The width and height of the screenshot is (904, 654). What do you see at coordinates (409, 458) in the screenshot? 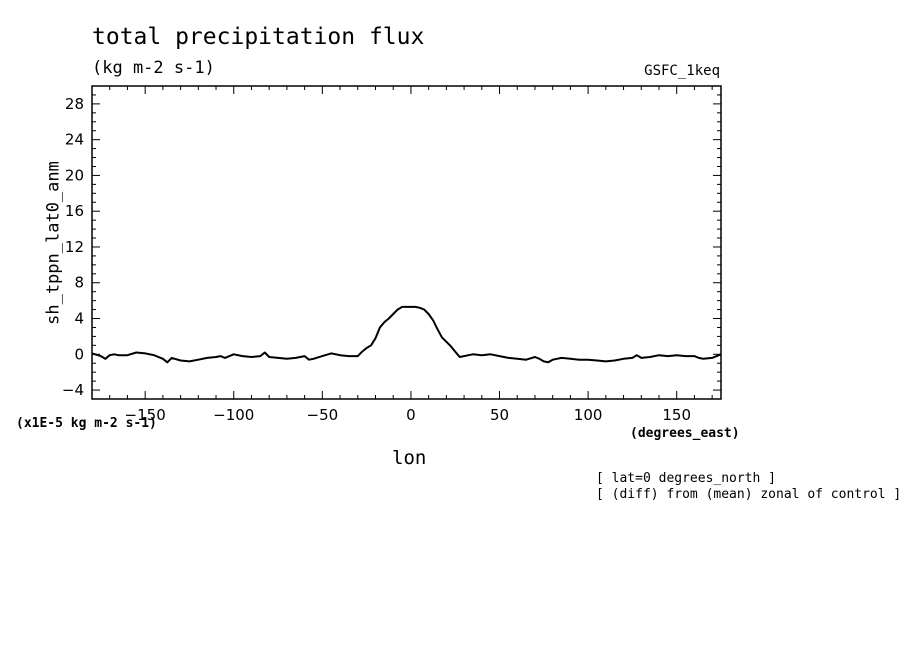
I see `x-axis-label: lon` at bounding box center [409, 458].